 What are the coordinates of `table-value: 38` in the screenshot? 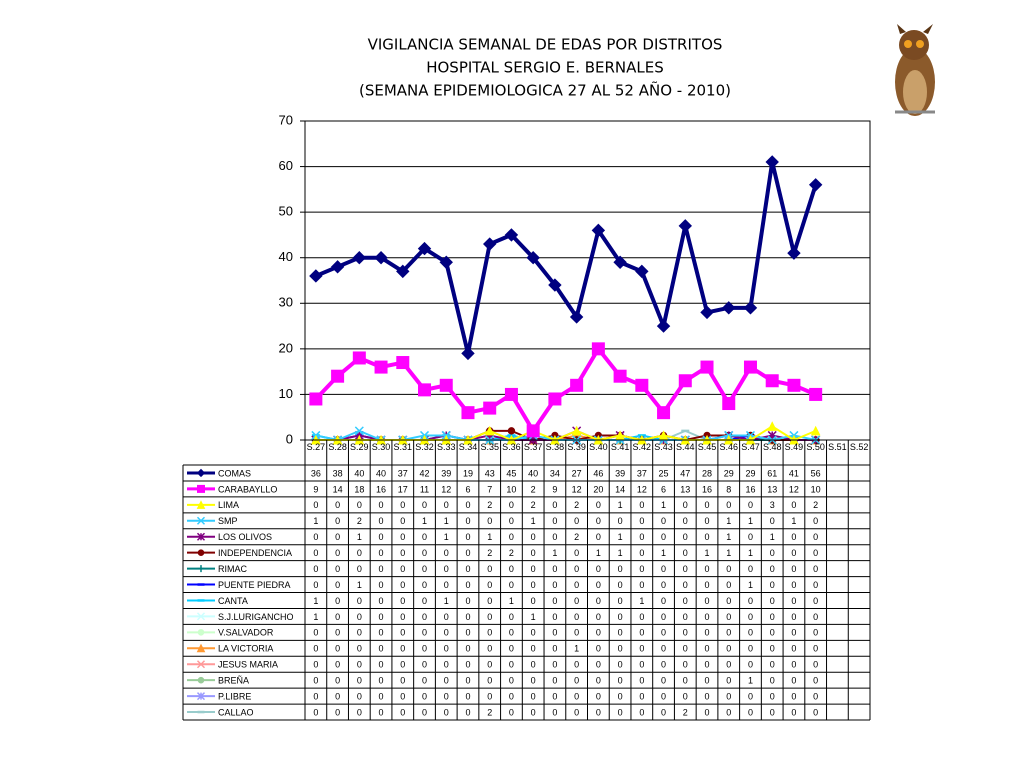 It's located at (338, 473).